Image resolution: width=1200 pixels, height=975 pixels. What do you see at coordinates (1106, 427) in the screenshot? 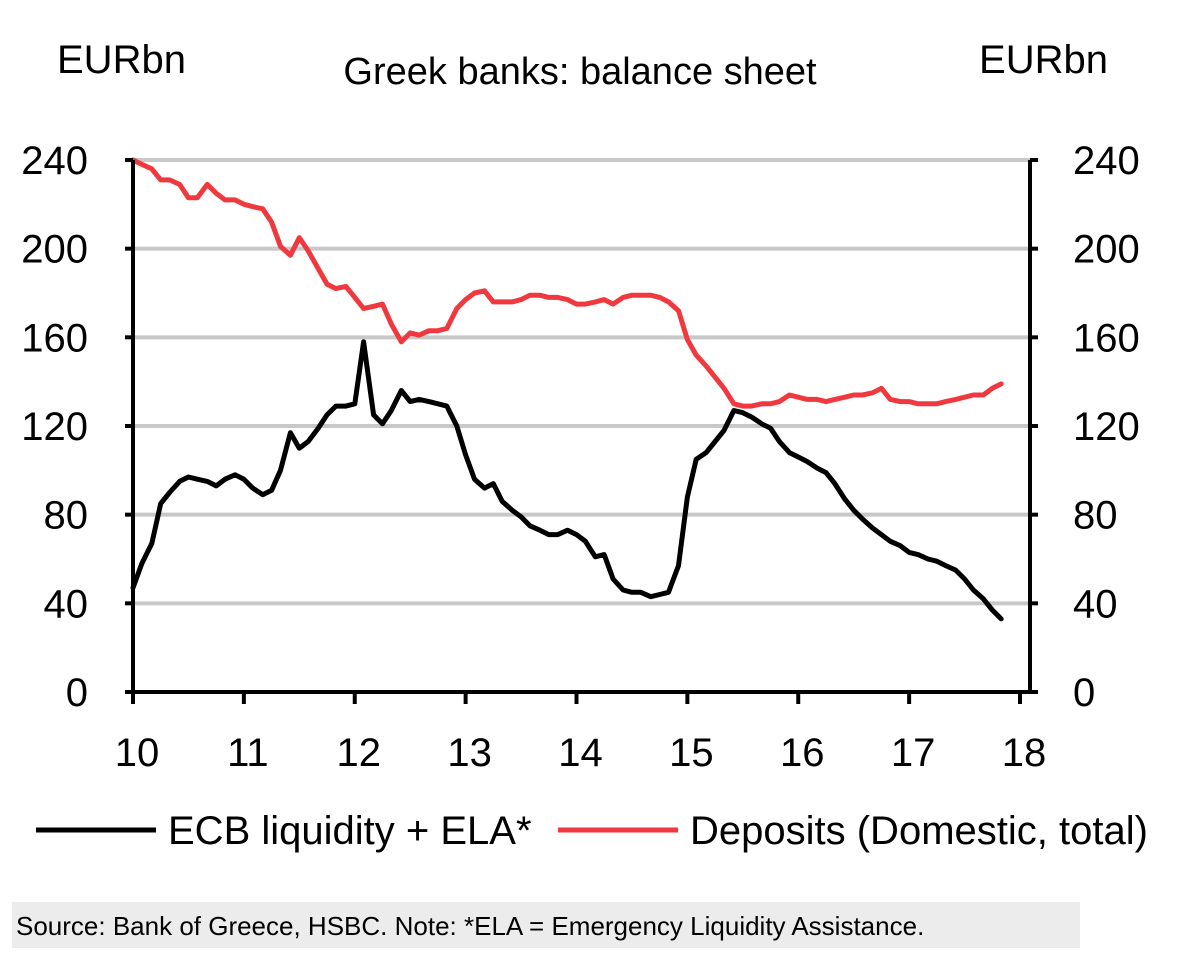
I see `right-y-tick-label-120: 120` at bounding box center [1106, 427].